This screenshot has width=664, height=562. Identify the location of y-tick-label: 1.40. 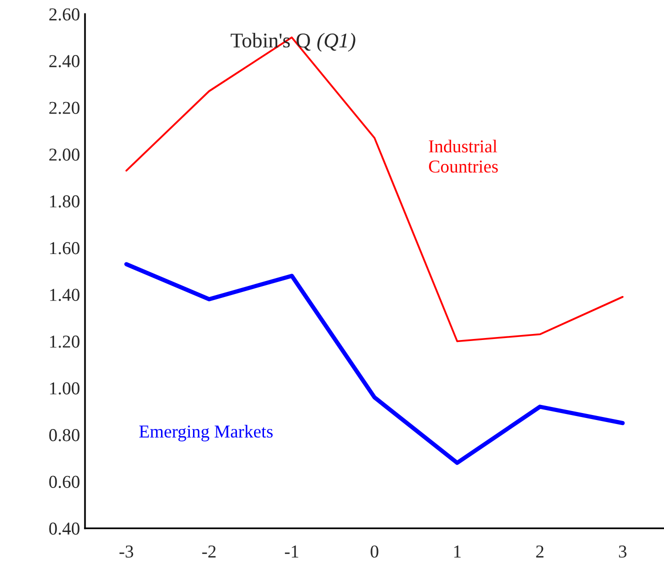
(65, 295).